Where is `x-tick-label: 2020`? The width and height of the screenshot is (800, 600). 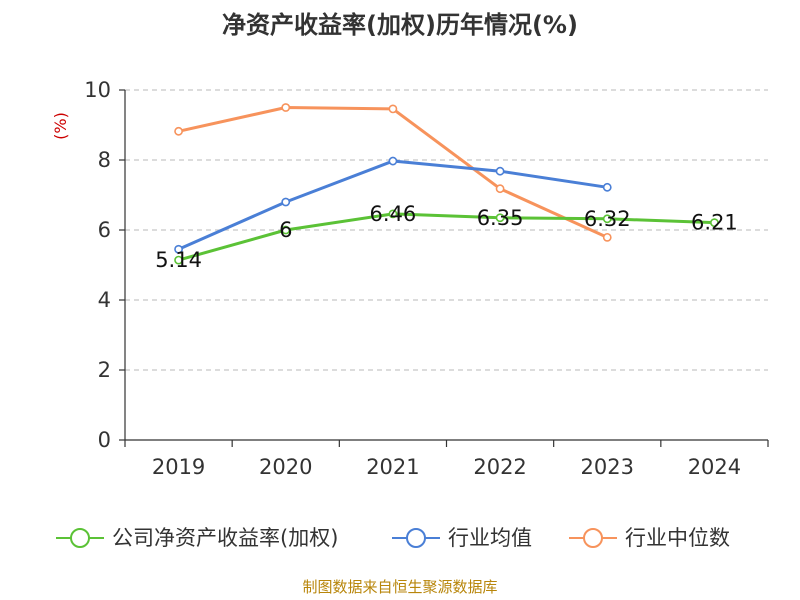 x-tick-label: 2020 is located at coordinates (285, 467).